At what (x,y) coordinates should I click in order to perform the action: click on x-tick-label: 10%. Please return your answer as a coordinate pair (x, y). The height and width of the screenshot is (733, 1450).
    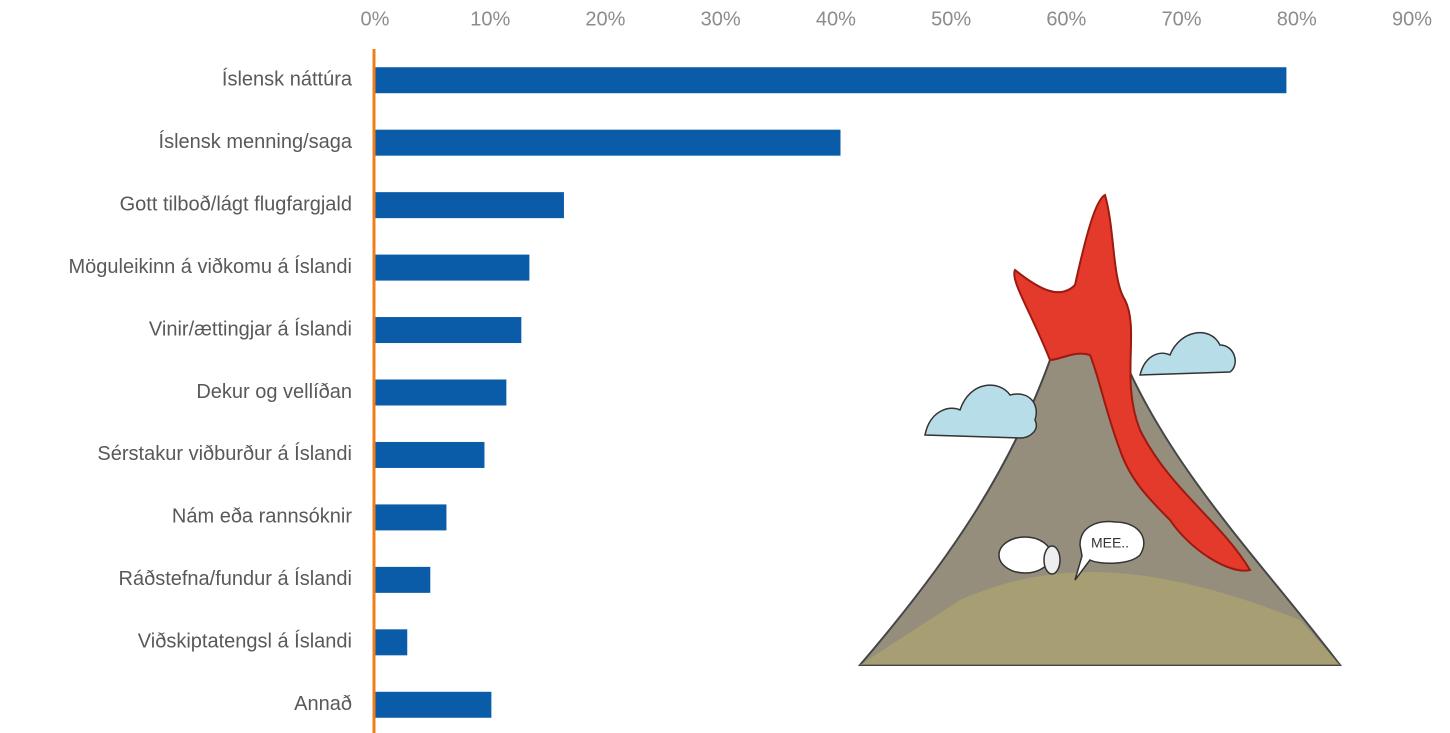
    Looking at the image, I should click on (490, 19).